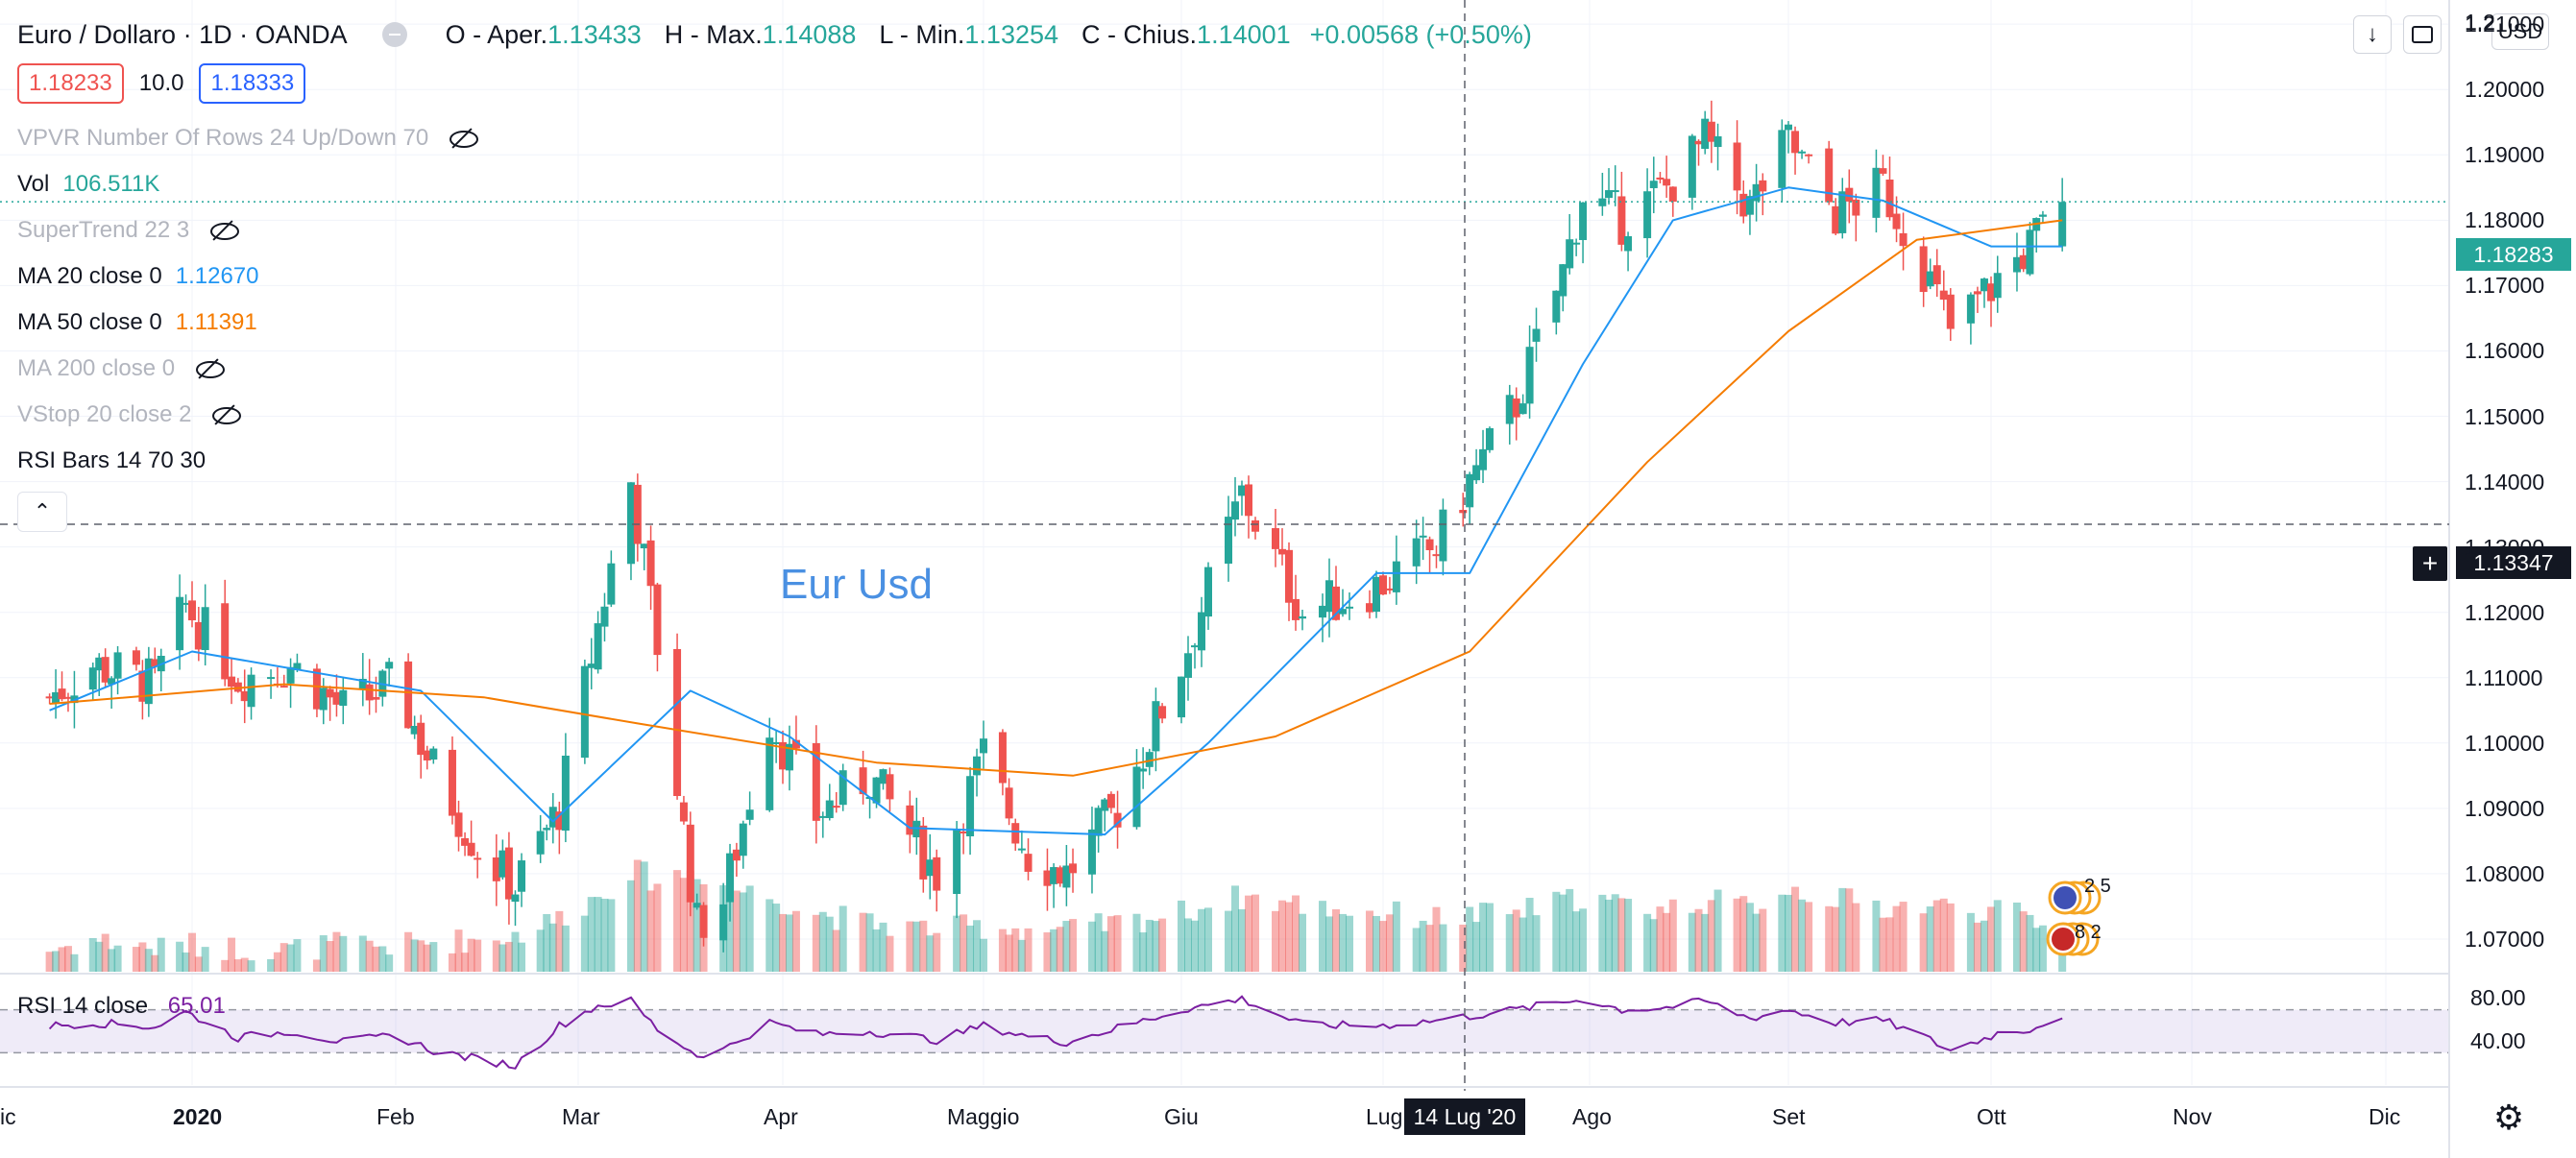 The width and height of the screenshot is (2576, 1158). I want to click on eu-event-count: 2 5, so click(2097, 886).